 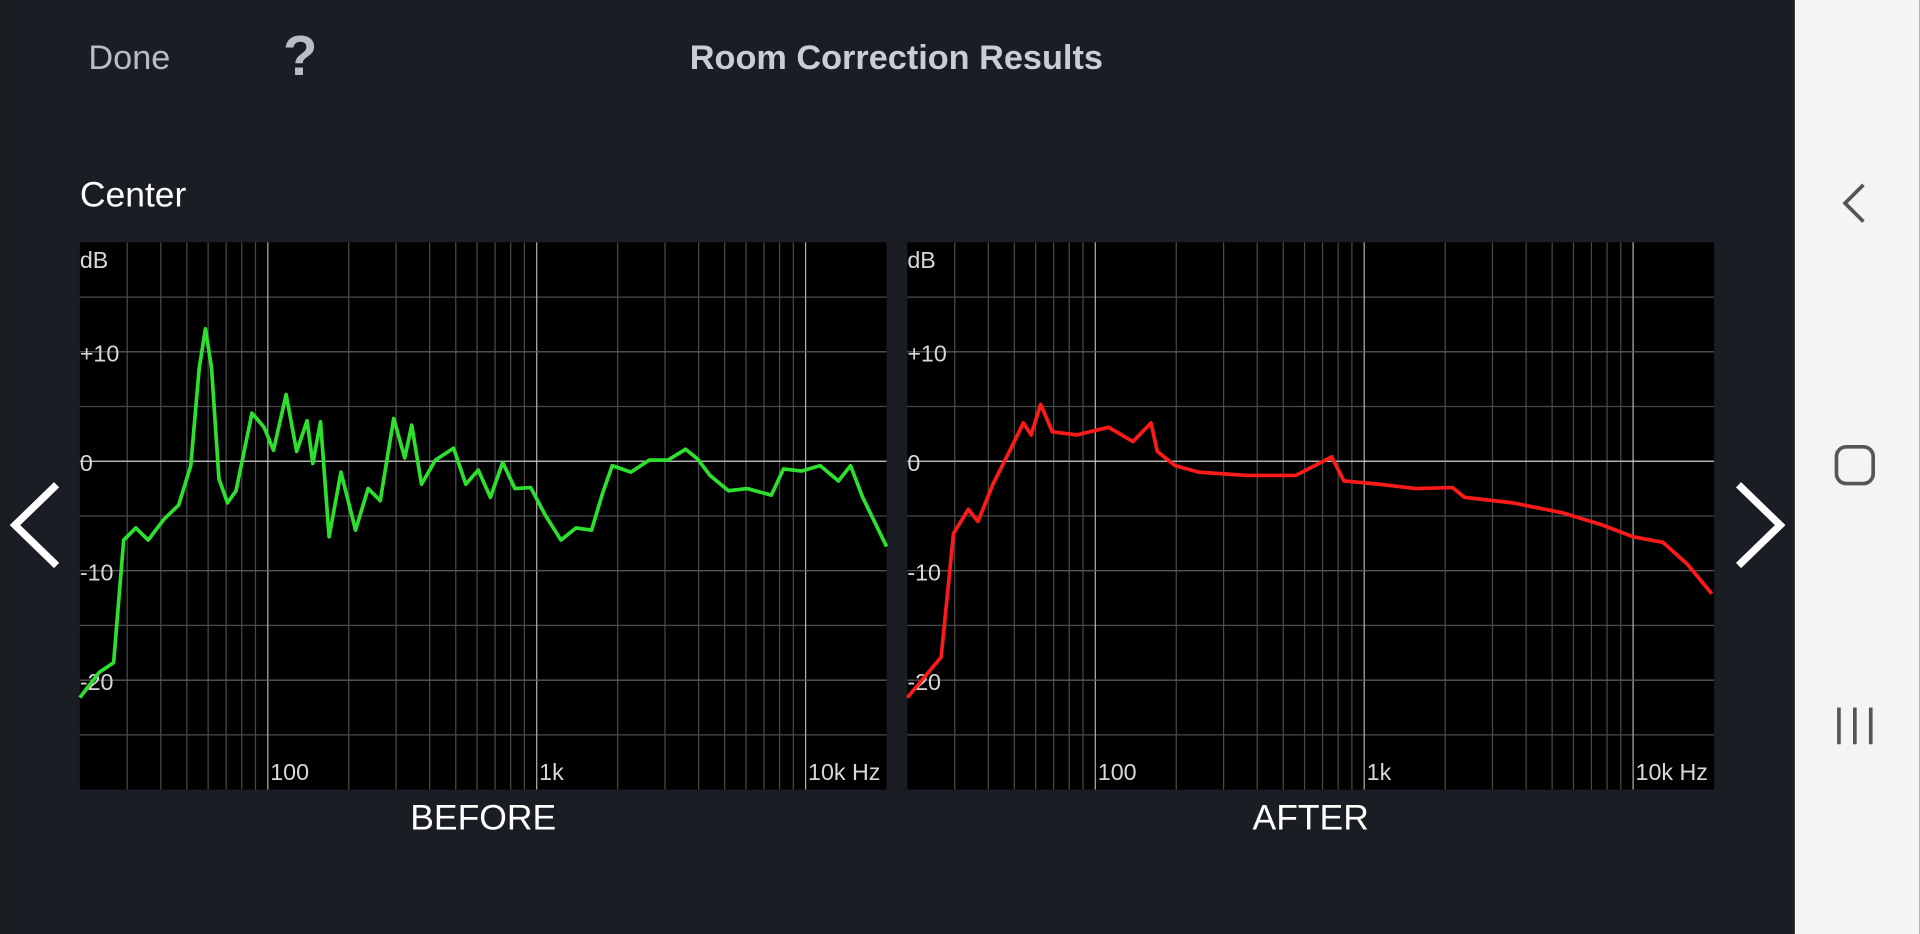 What do you see at coordinates (129, 58) in the screenshot?
I see `done-button: Done` at bounding box center [129, 58].